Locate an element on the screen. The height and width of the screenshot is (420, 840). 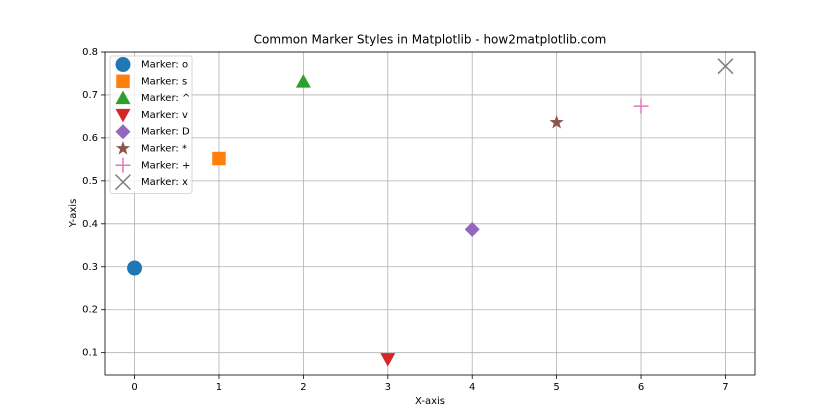
y-tick-label: 0.5 is located at coordinates (90, 181).